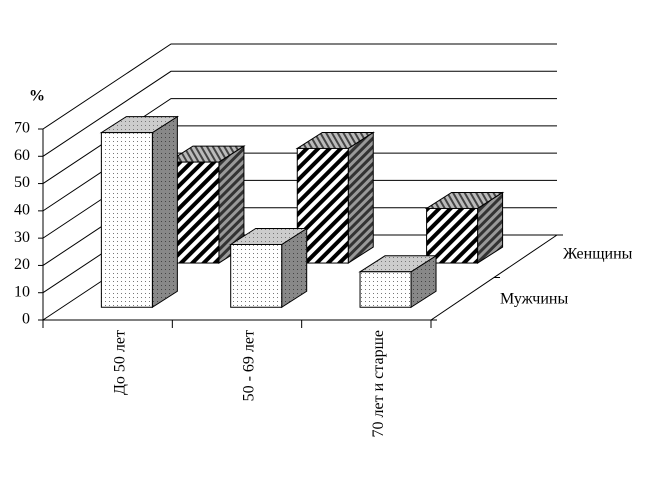 This screenshot has width=662, height=495. What do you see at coordinates (119, 362) in the screenshot?
I see `x-tick-label: До 50 лет` at bounding box center [119, 362].